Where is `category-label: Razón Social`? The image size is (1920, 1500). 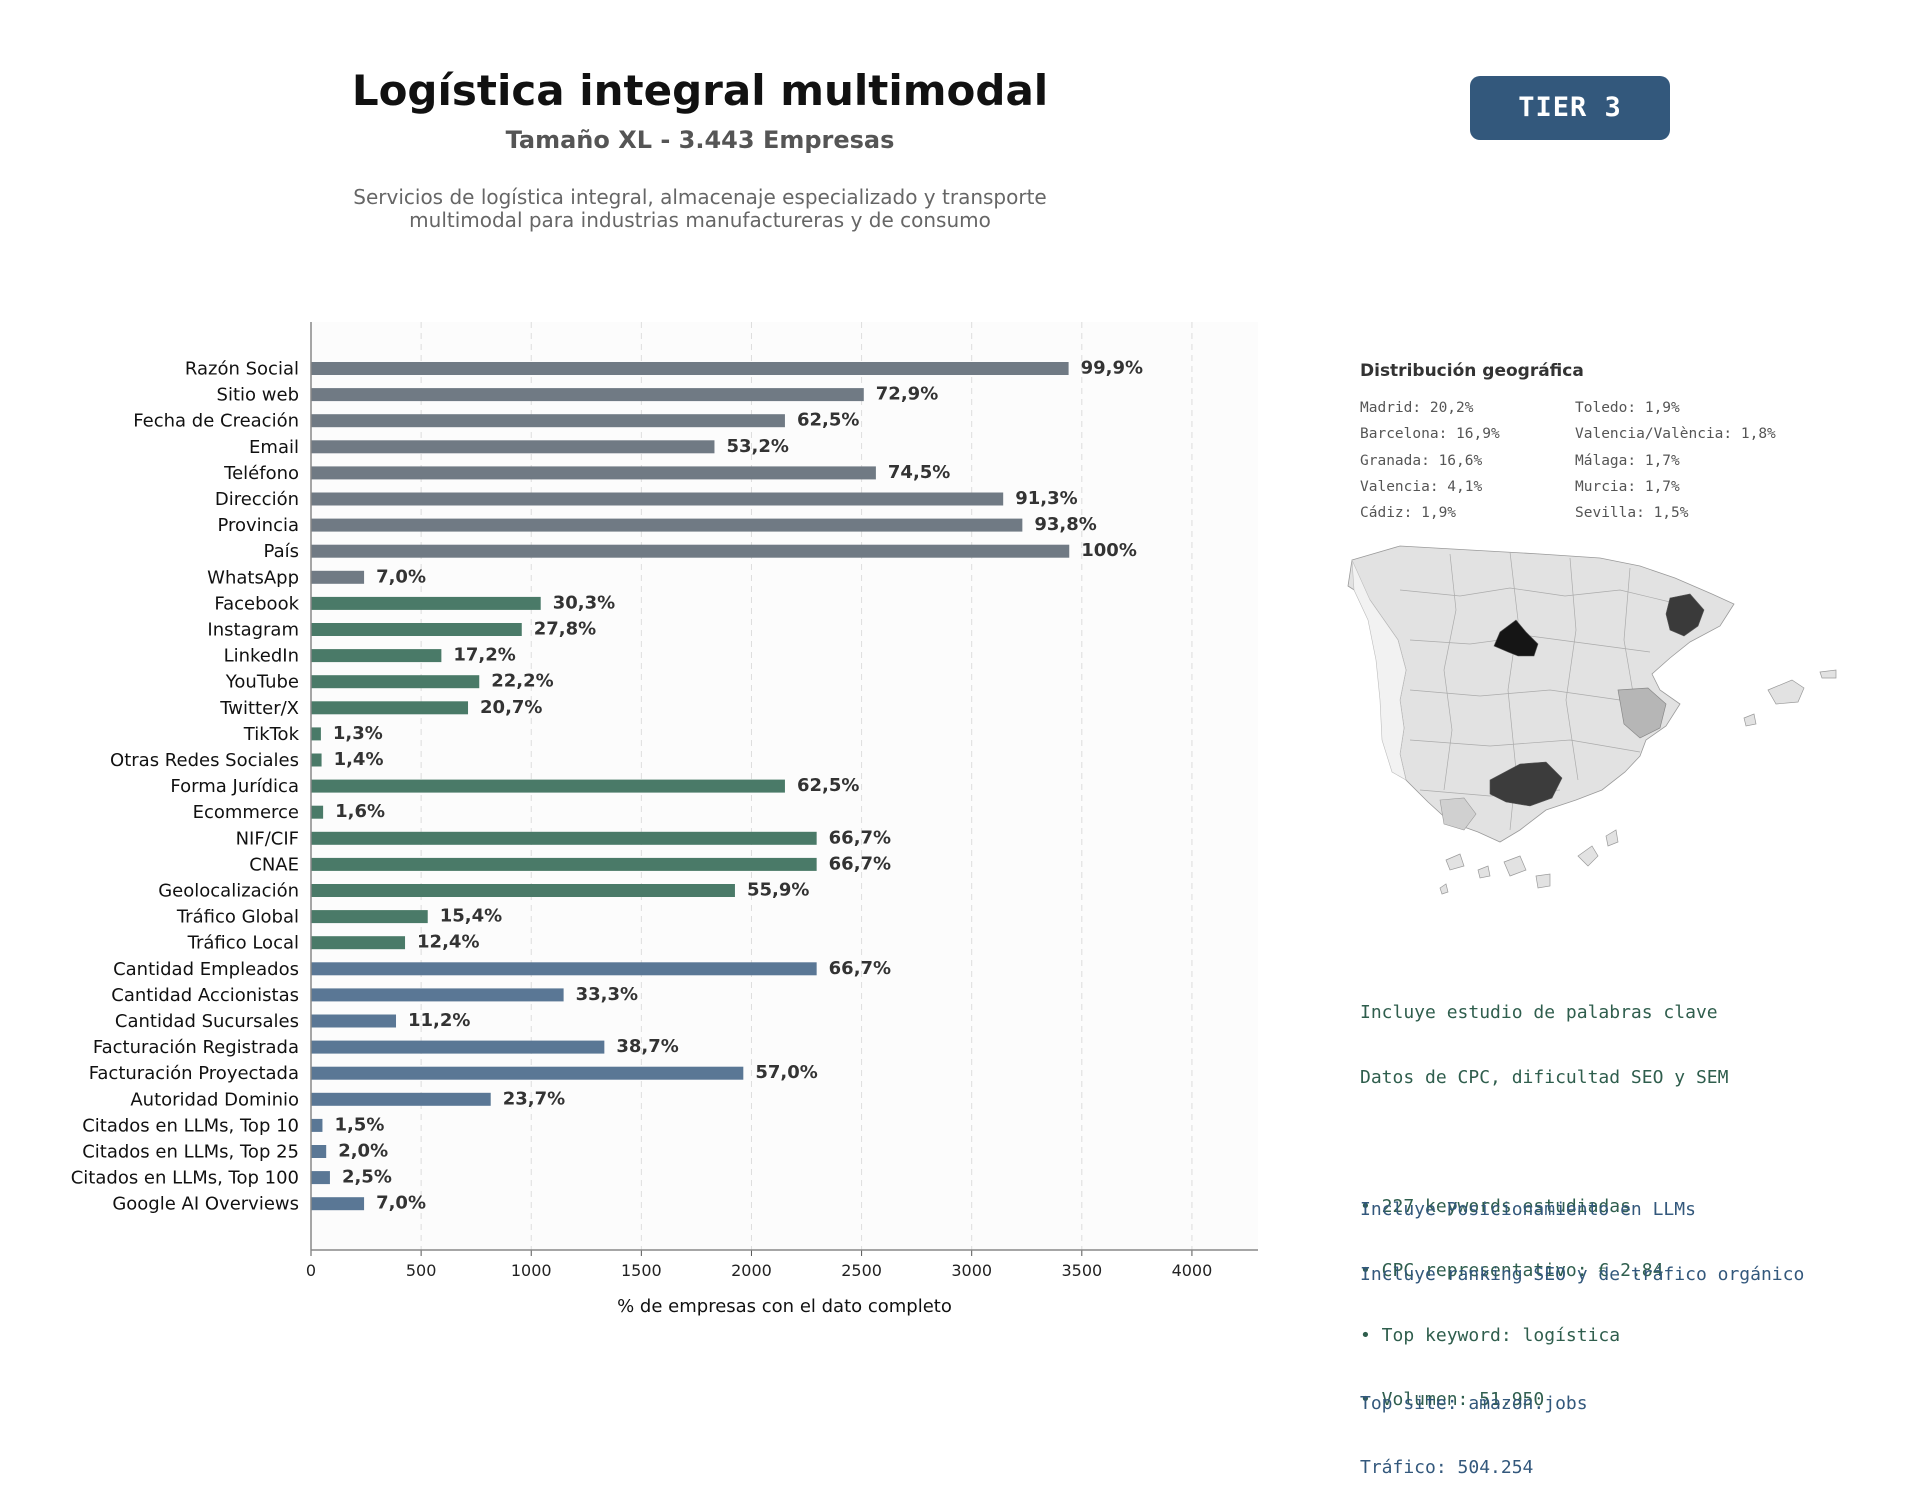
category-label: Razón Social is located at coordinates (242, 369).